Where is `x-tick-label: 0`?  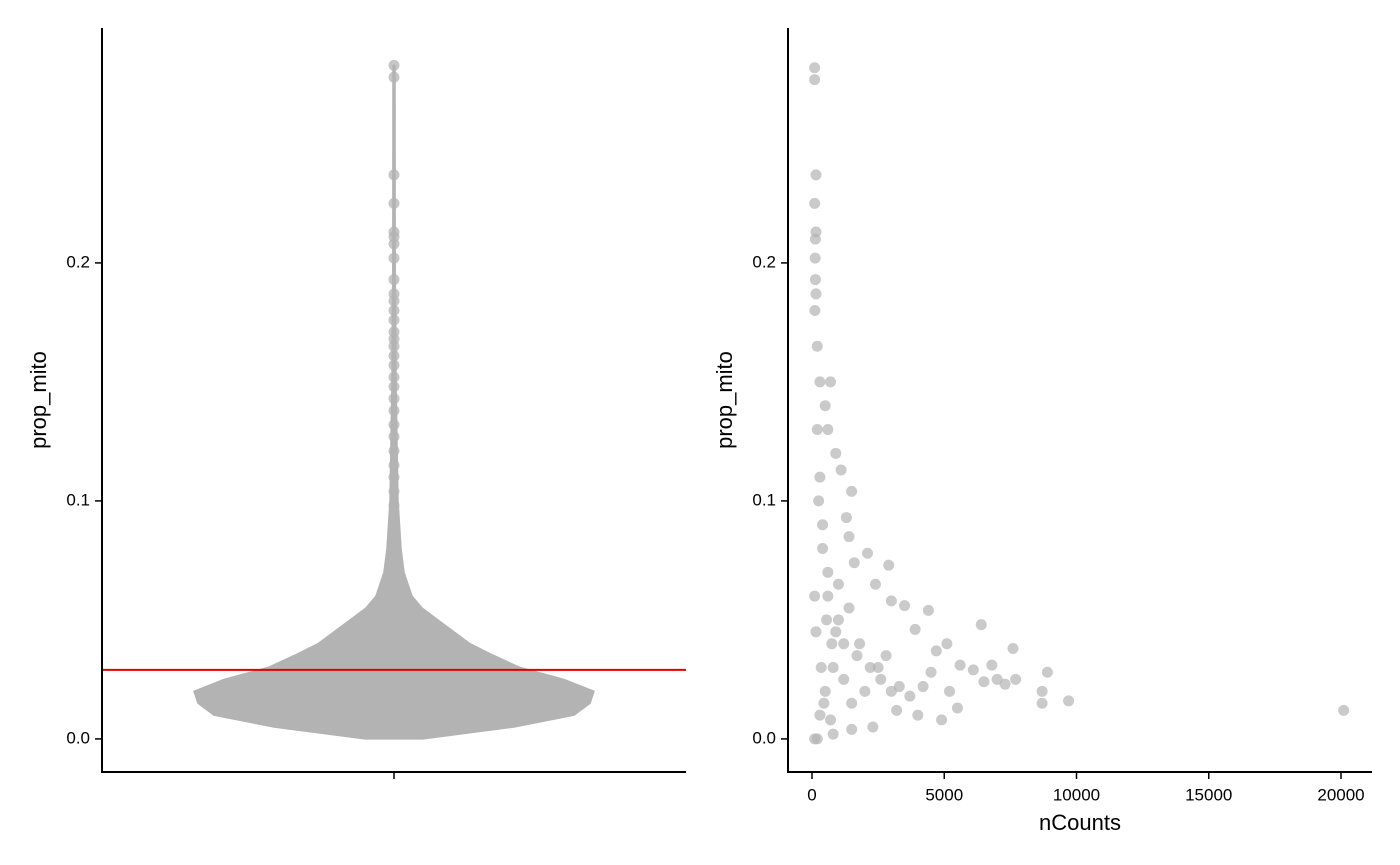 x-tick-label: 0 is located at coordinates (811, 794).